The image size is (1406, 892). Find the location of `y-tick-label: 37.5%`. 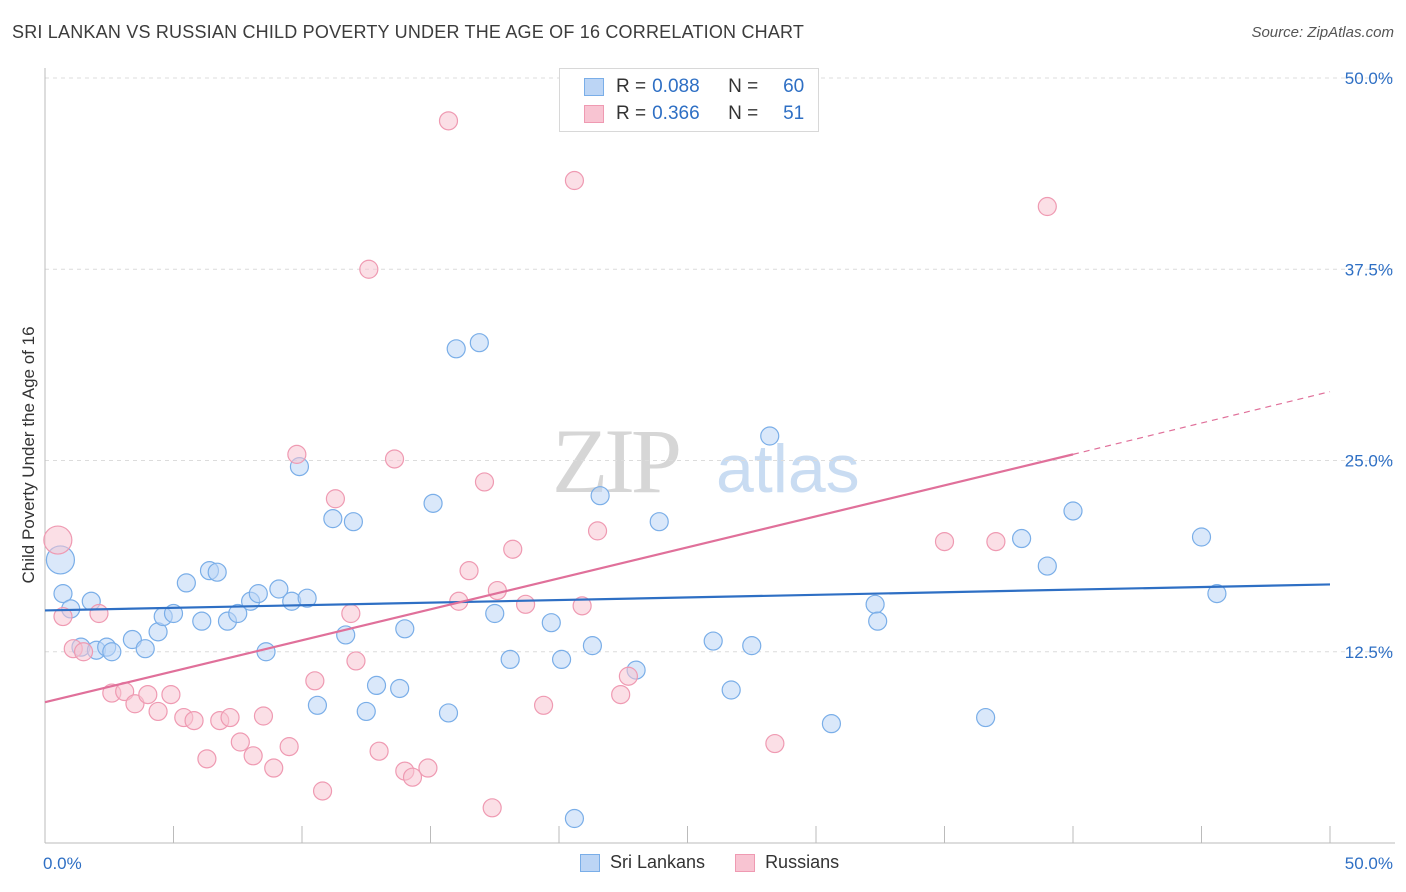

y-tick-label: 37.5% is located at coordinates (1369, 269).